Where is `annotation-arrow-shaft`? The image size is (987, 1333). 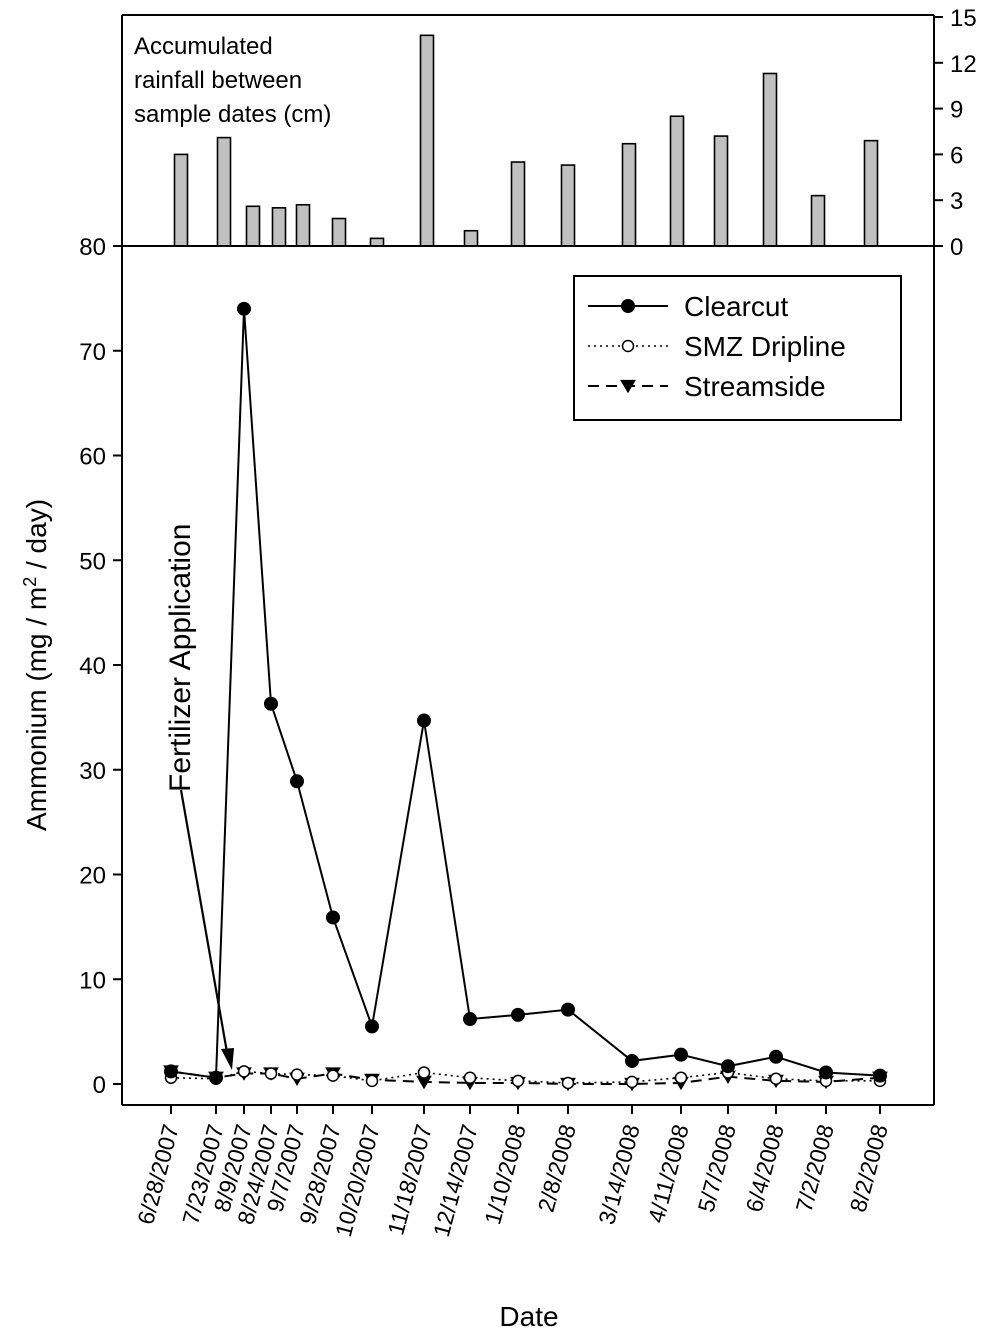 annotation-arrow-shaft is located at coordinates (204, 924).